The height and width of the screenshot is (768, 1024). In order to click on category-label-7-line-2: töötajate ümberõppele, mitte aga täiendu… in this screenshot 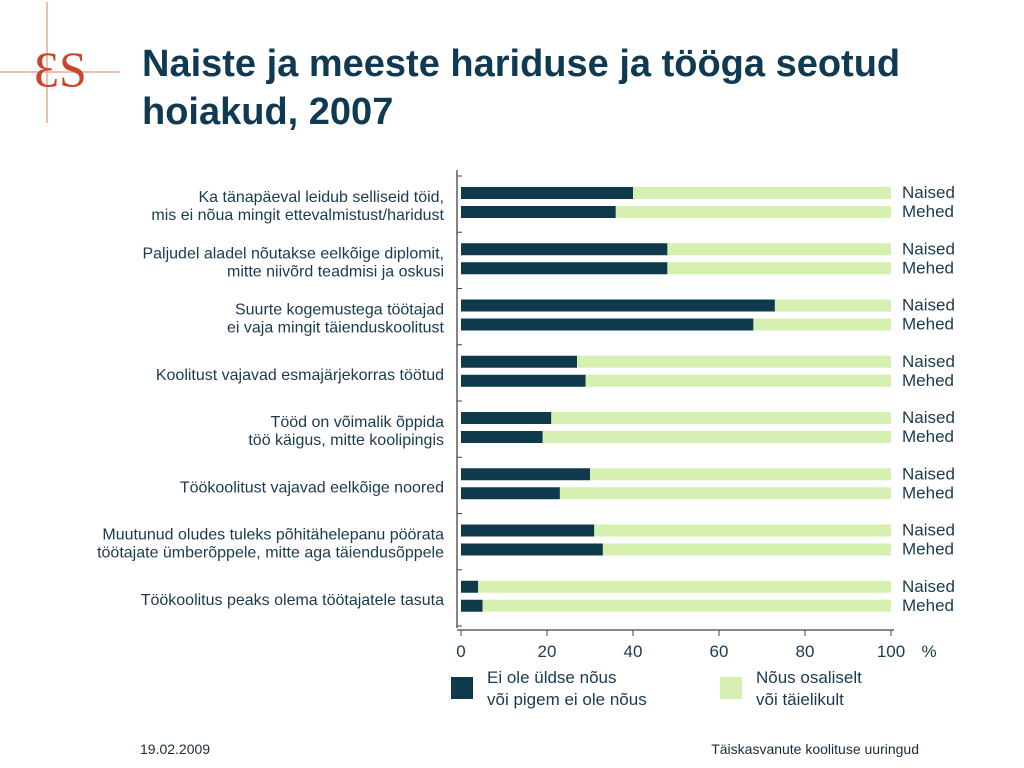, I will do `click(270, 553)`.